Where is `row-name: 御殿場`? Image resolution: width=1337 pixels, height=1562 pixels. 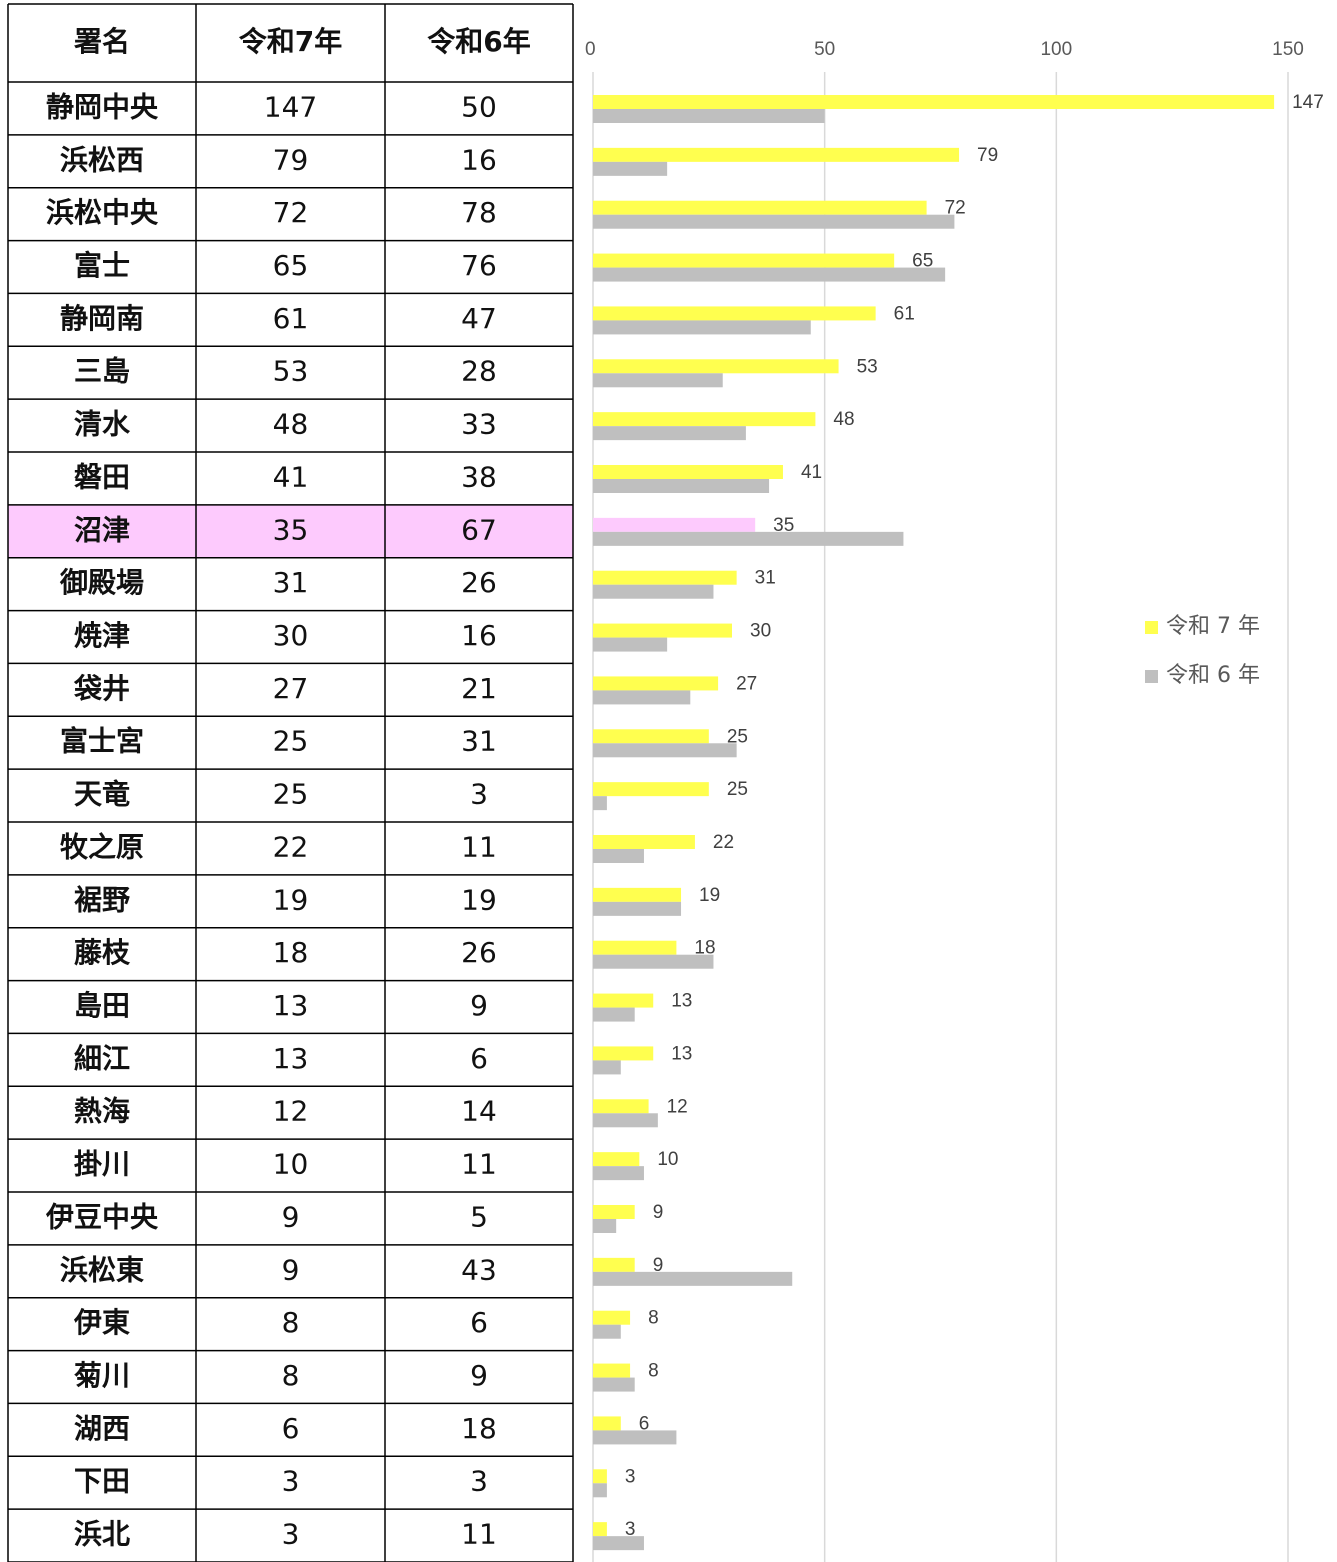 row-name: 御殿場 is located at coordinates (101, 582).